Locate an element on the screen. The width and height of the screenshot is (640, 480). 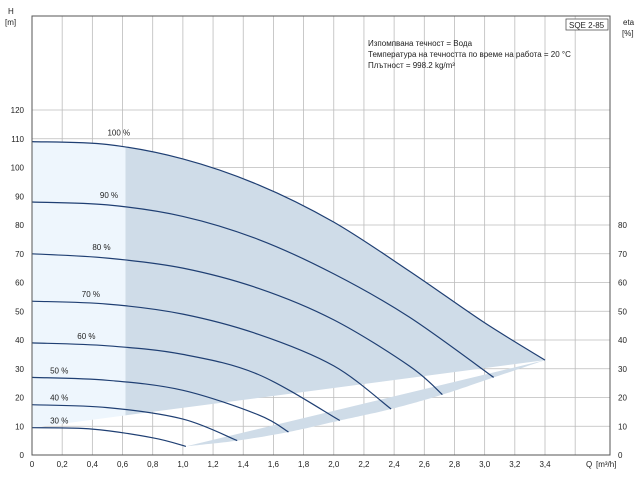
y-tick-label-left: 20 is located at coordinates (19, 398).